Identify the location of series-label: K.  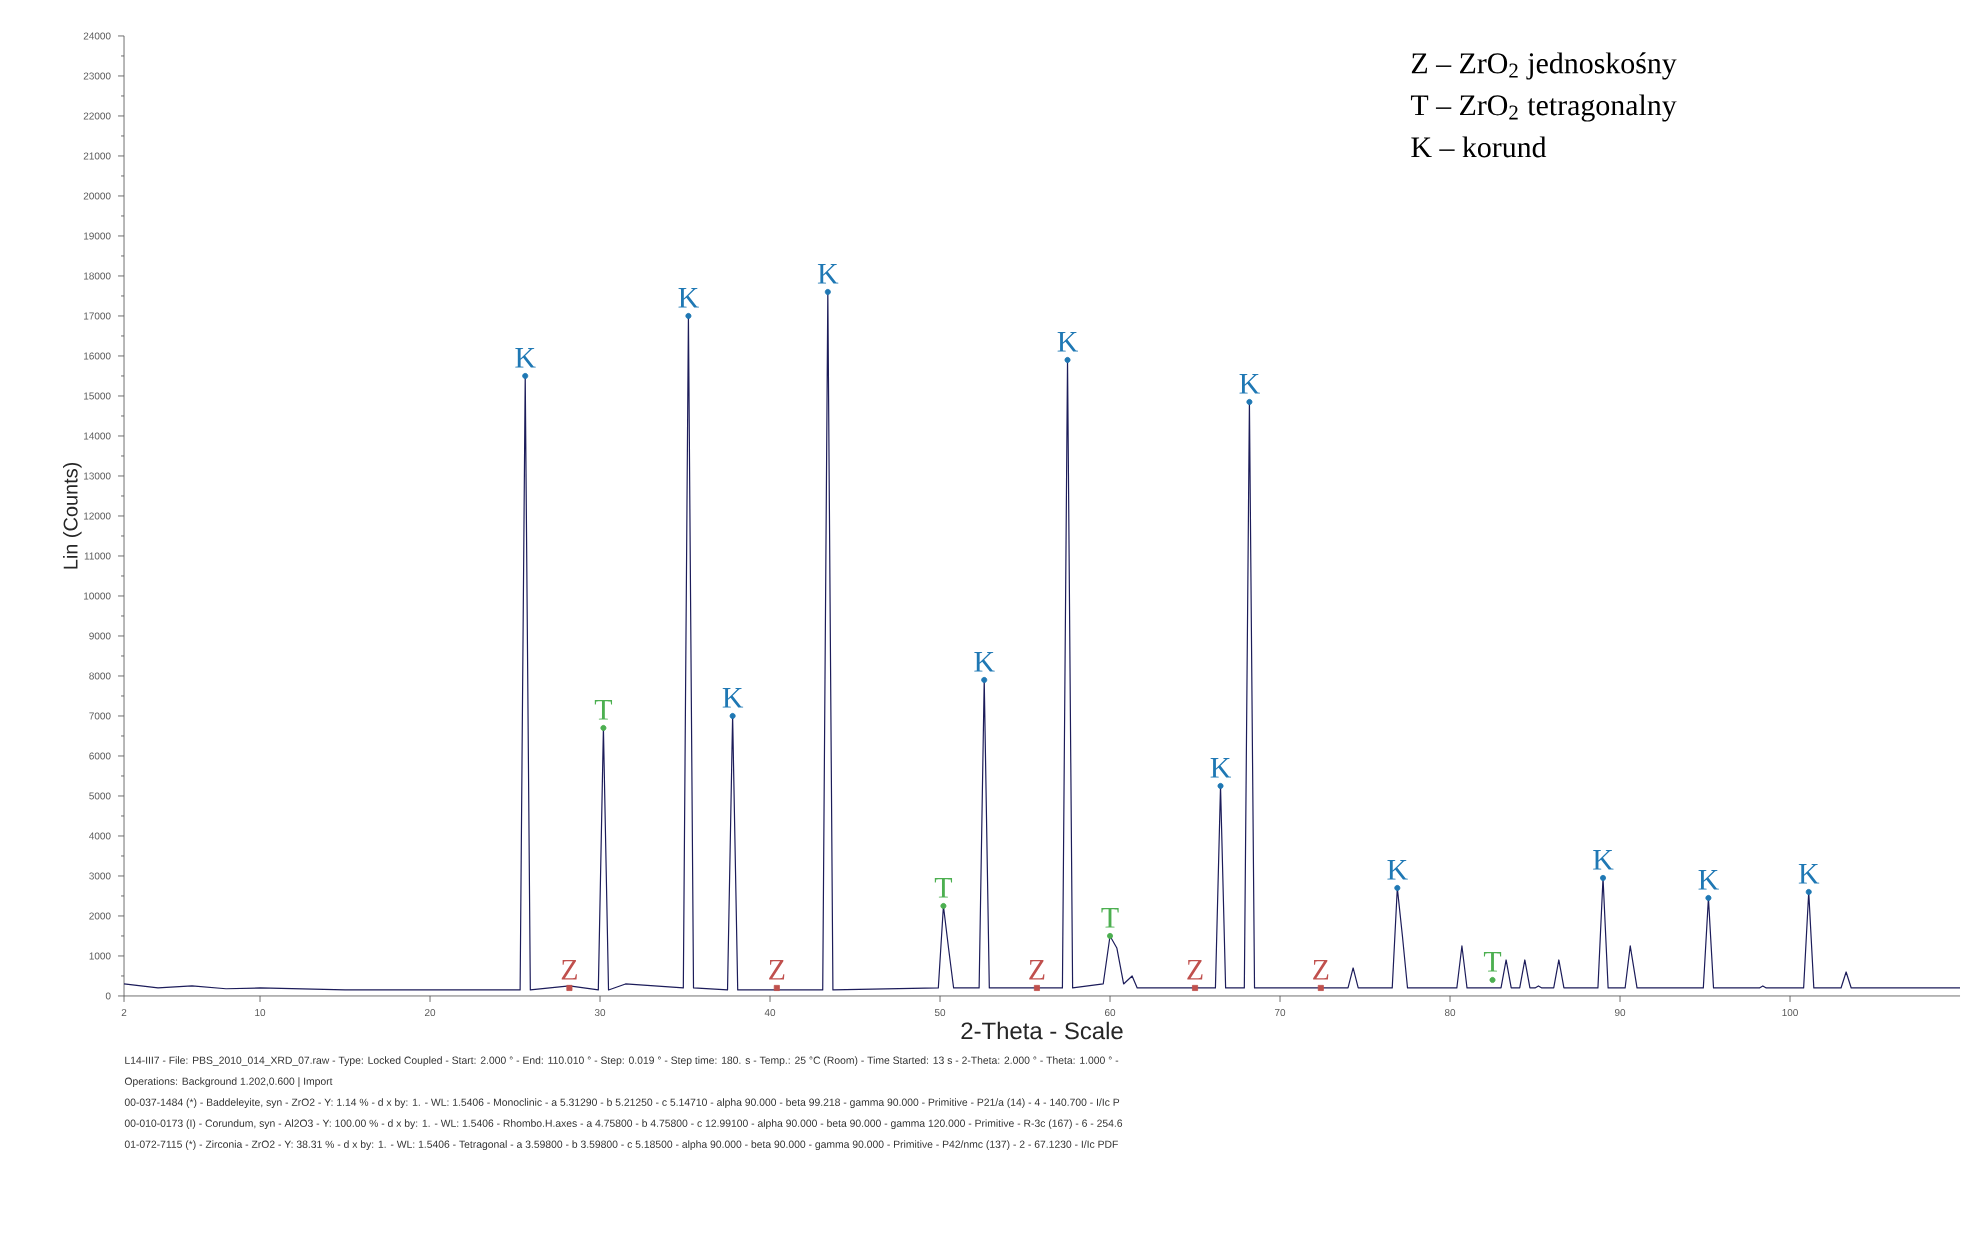
(984, 662).